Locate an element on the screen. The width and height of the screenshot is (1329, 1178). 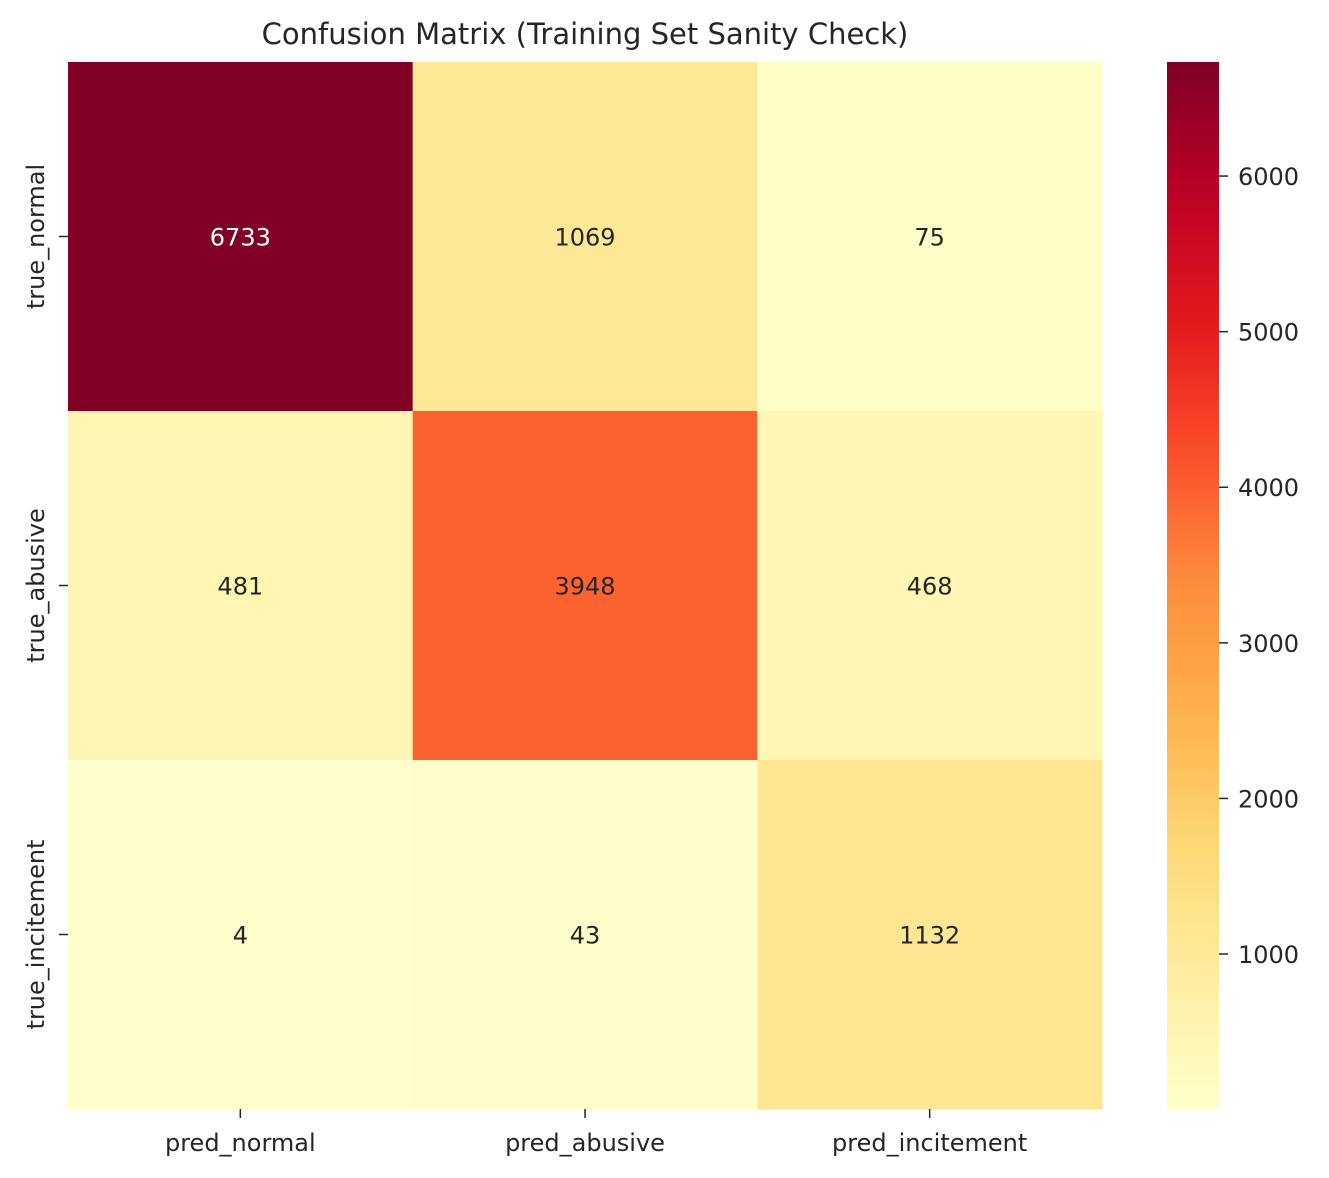
colorbar: 1000 2000 3000 4000 5000 6000 is located at coordinates (1233, 585).